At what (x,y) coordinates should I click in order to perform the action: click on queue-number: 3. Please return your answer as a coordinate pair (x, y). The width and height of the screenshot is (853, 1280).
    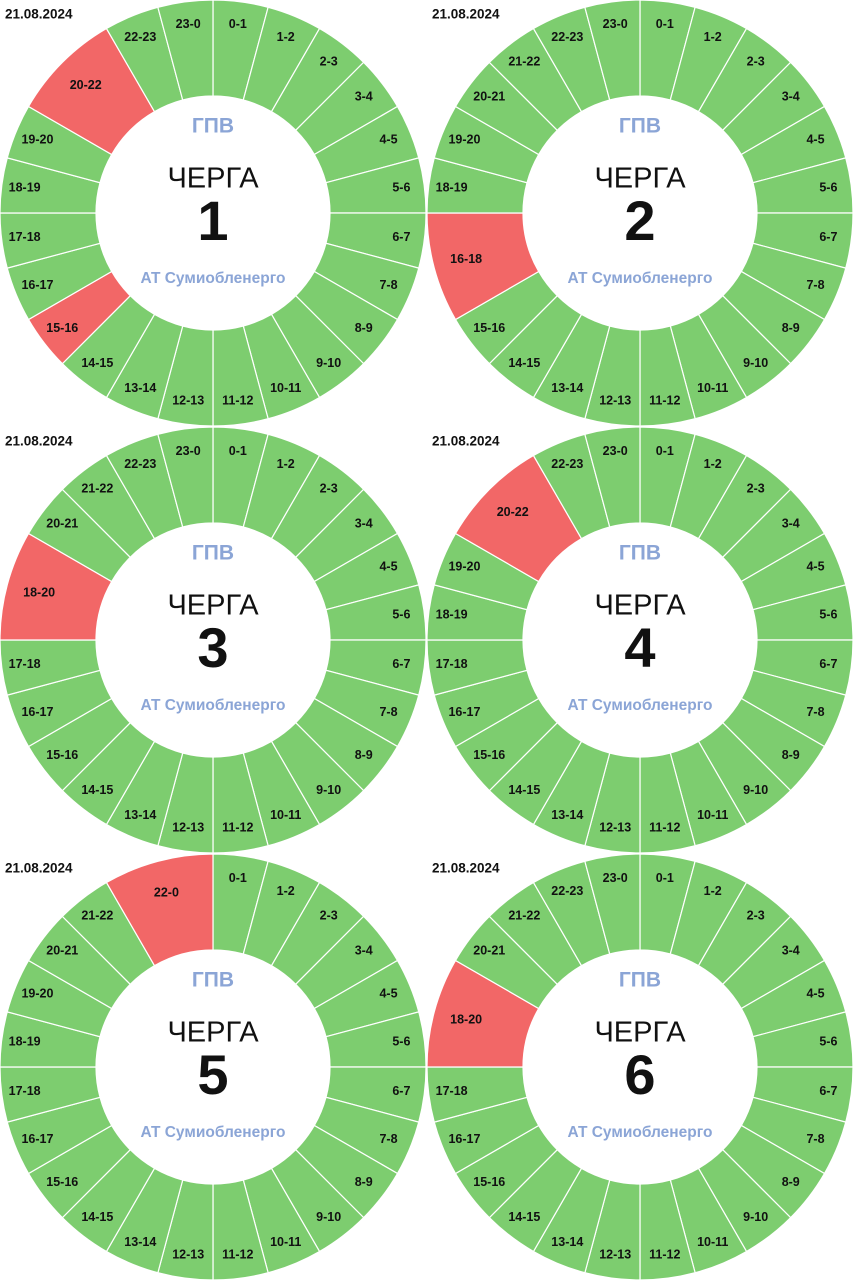
    Looking at the image, I should click on (212, 647).